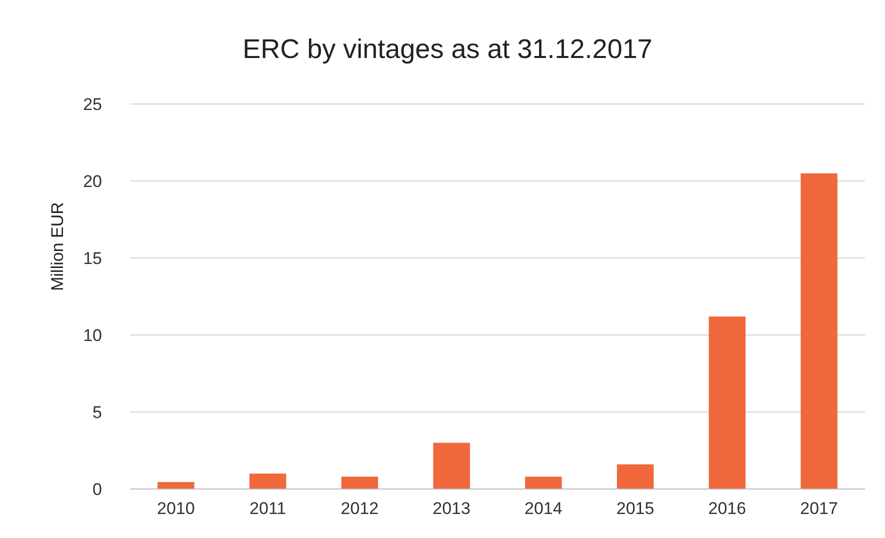 The image size is (885, 538). Describe the element at coordinates (97, 412) in the screenshot. I see `y-tick-label: 5` at that location.